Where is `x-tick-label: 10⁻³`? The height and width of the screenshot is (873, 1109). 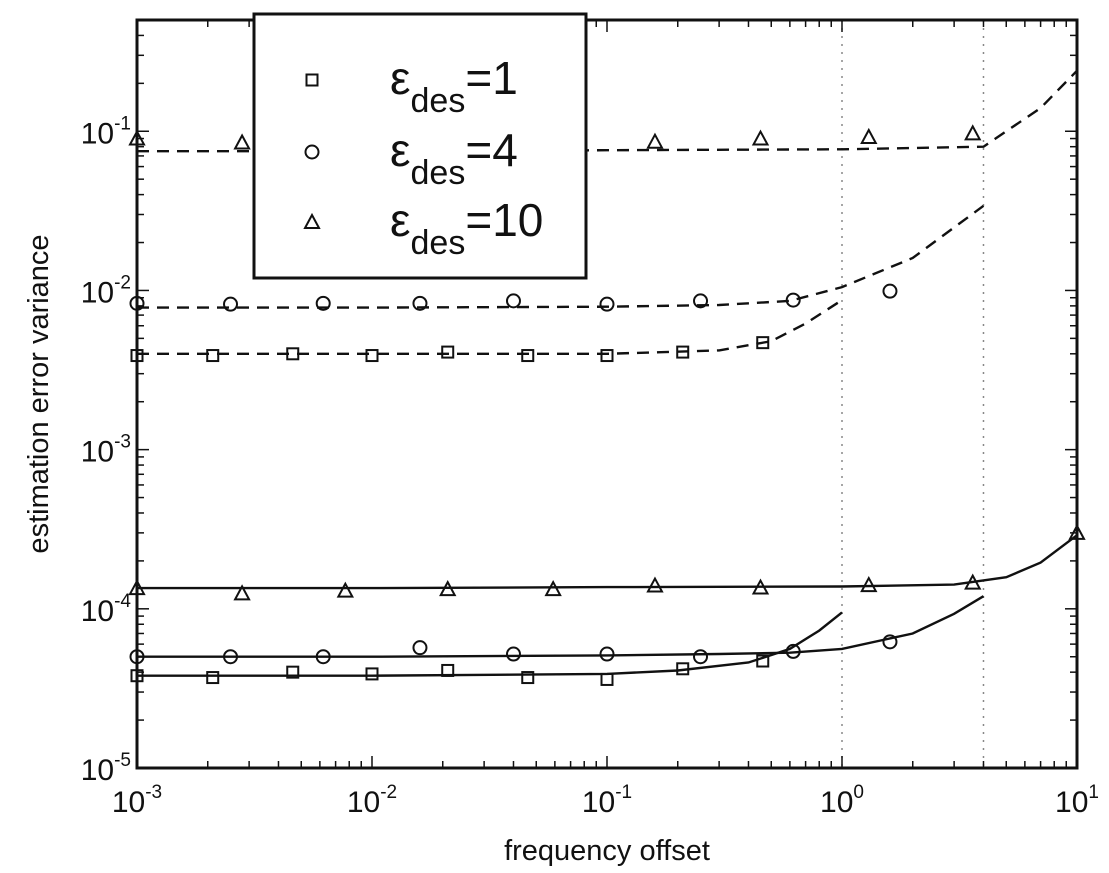
x-tick-label: 10⁻³ is located at coordinates (137, 800).